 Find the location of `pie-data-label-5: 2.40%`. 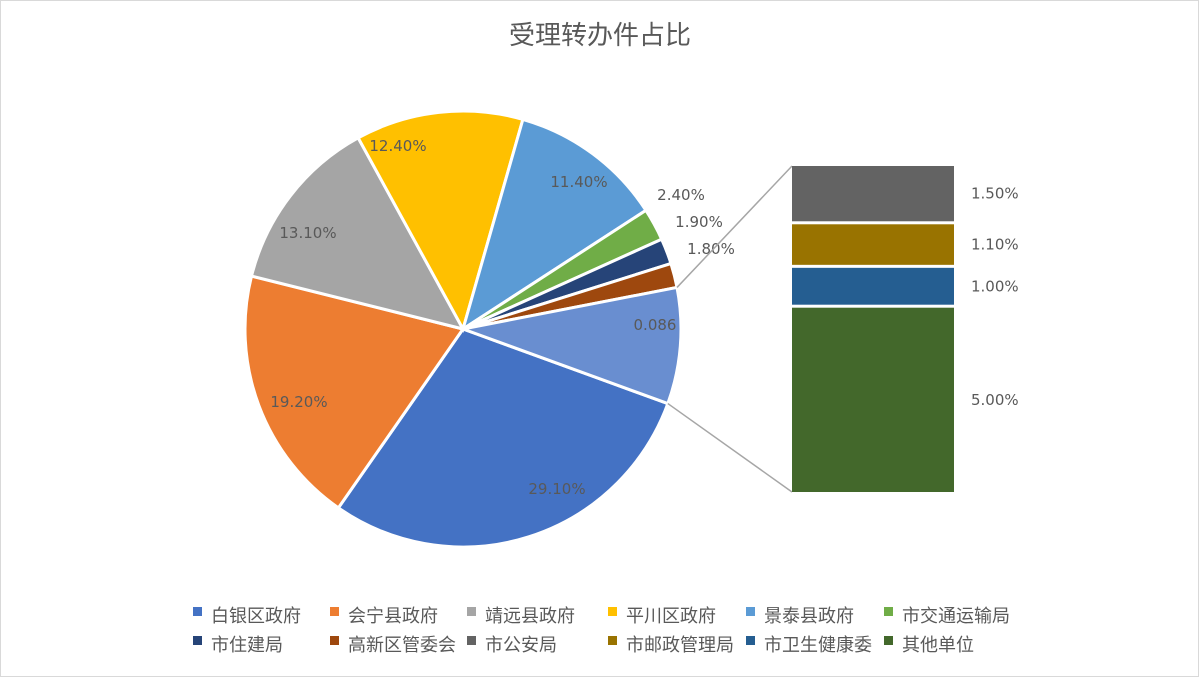

pie-data-label-5: 2.40% is located at coordinates (681, 195).